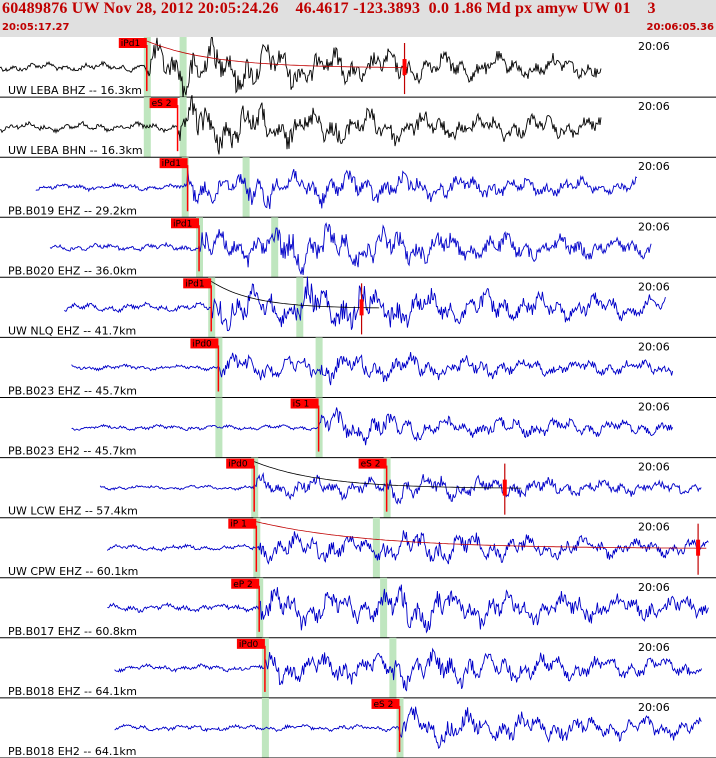 Image resolution: width=716 pixels, height=758 pixels. I want to click on pick-label-11-0: eS 2, so click(384, 705).